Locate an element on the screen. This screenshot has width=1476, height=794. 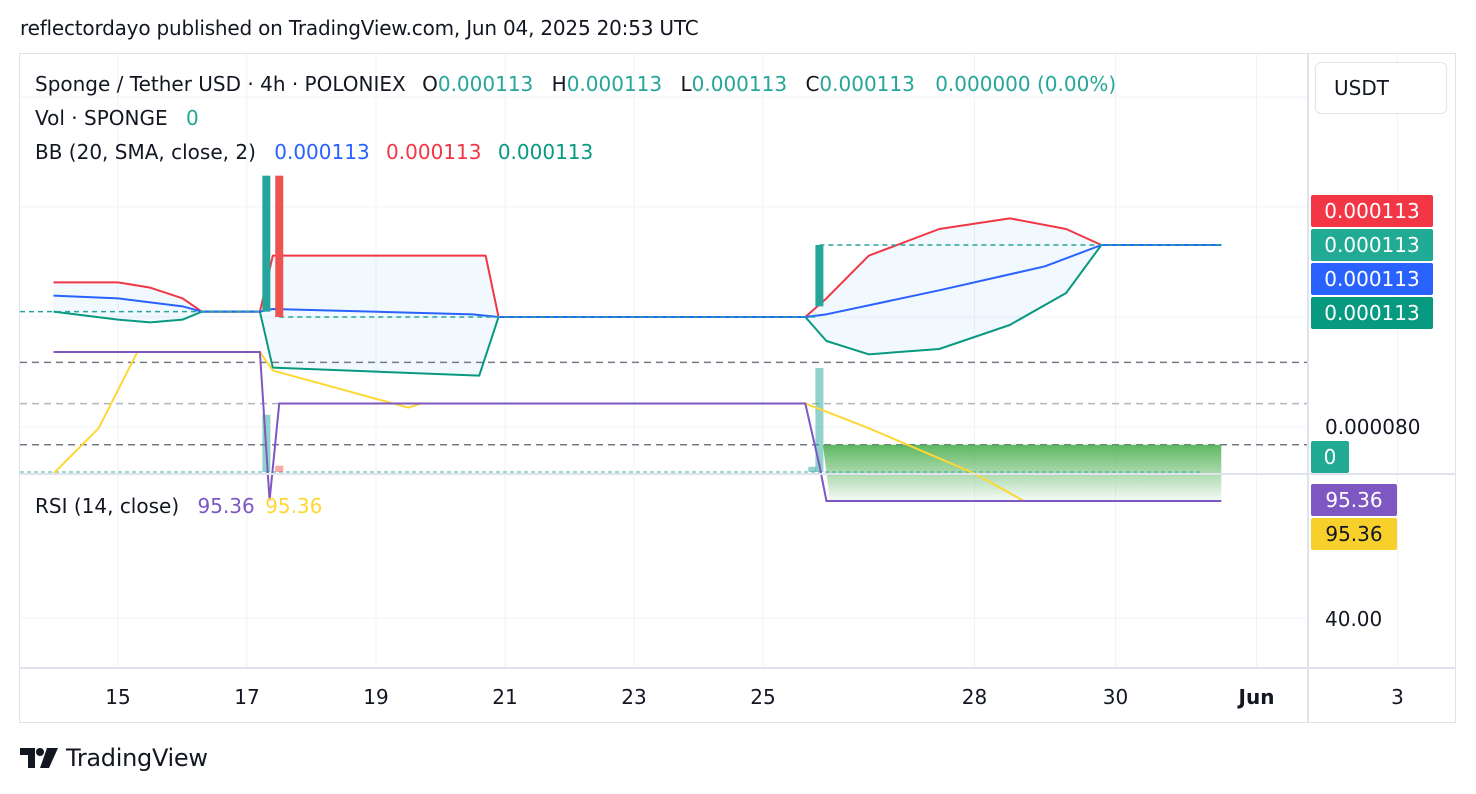
bb-basis-line is located at coordinates (637, 281).